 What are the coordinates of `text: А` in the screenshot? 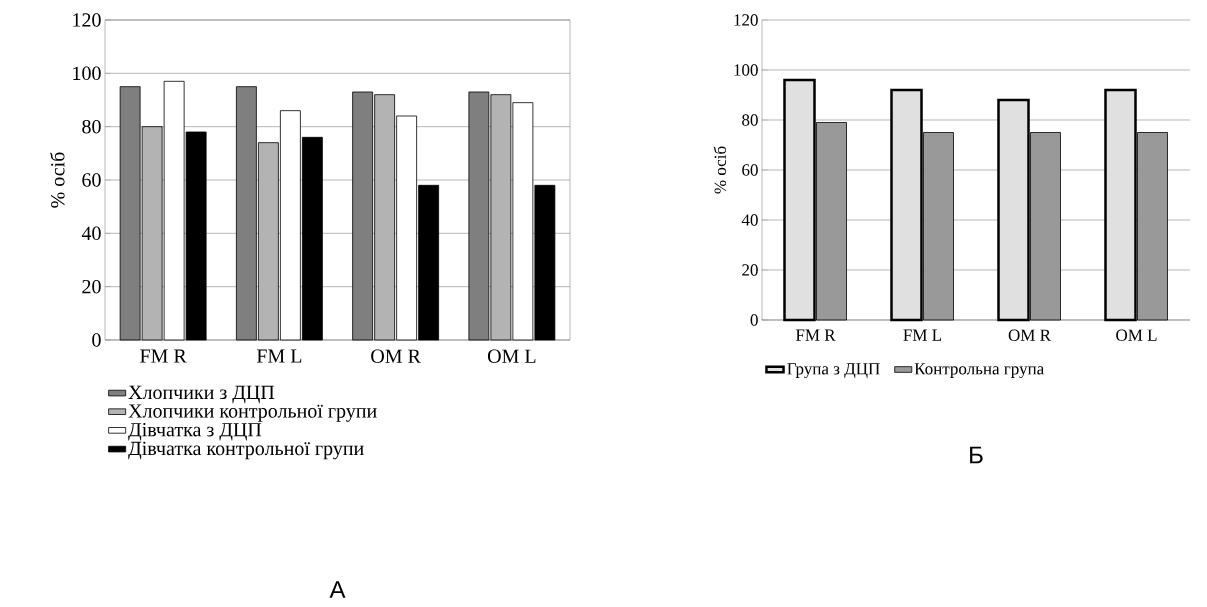 It's located at (337, 589).